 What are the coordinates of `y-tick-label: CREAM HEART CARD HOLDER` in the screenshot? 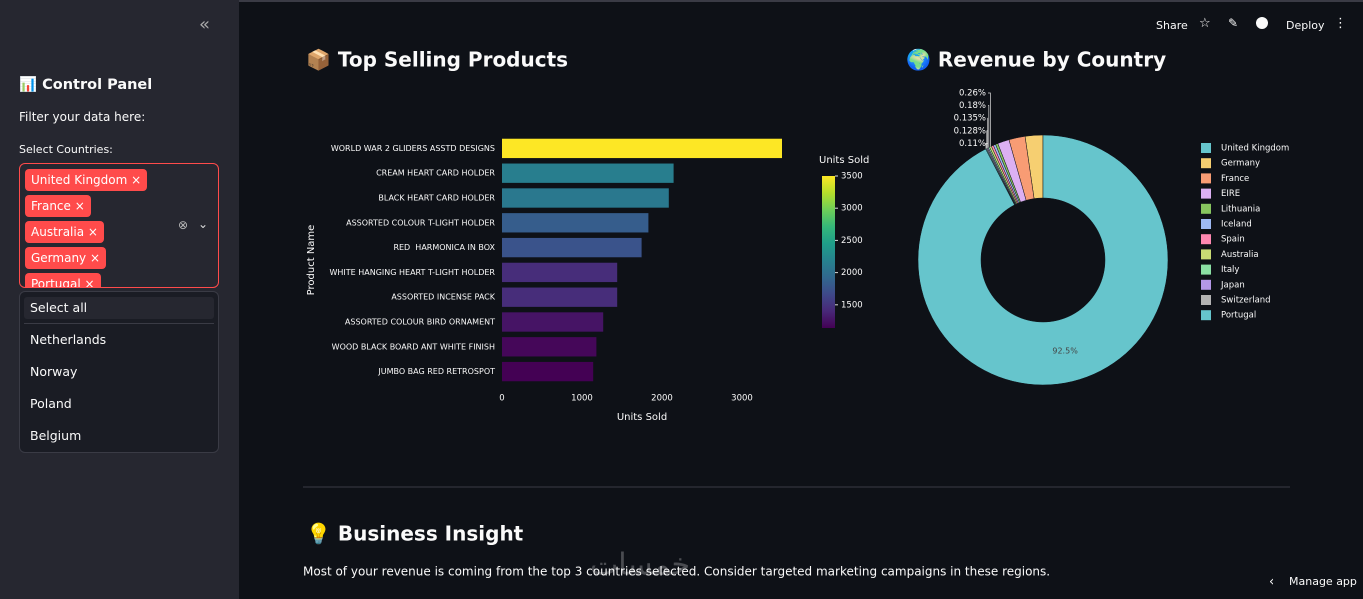 It's located at (435, 173).